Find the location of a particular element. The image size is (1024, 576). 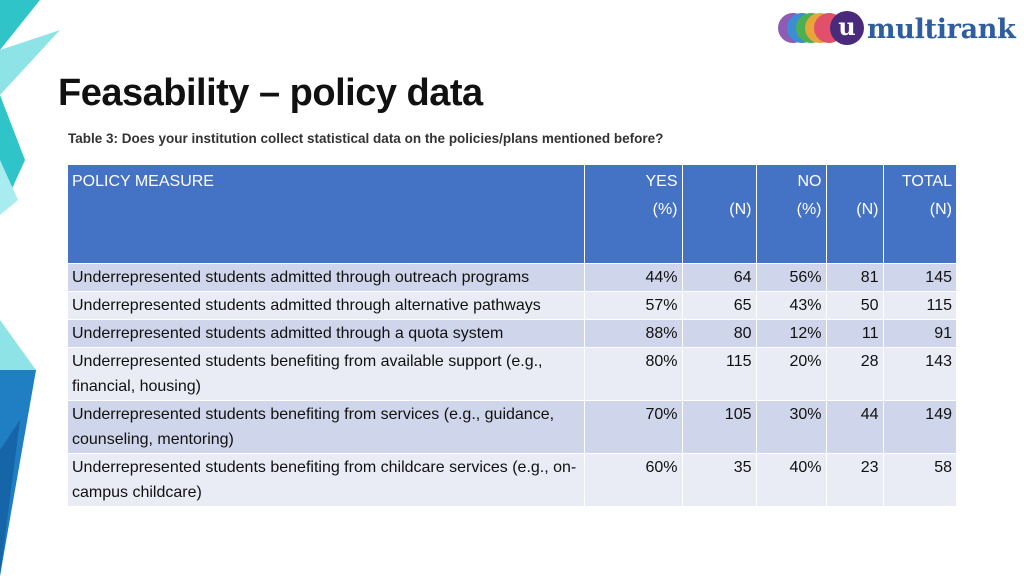

yes-percent-cell: 57% is located at coordinates (633, 304).